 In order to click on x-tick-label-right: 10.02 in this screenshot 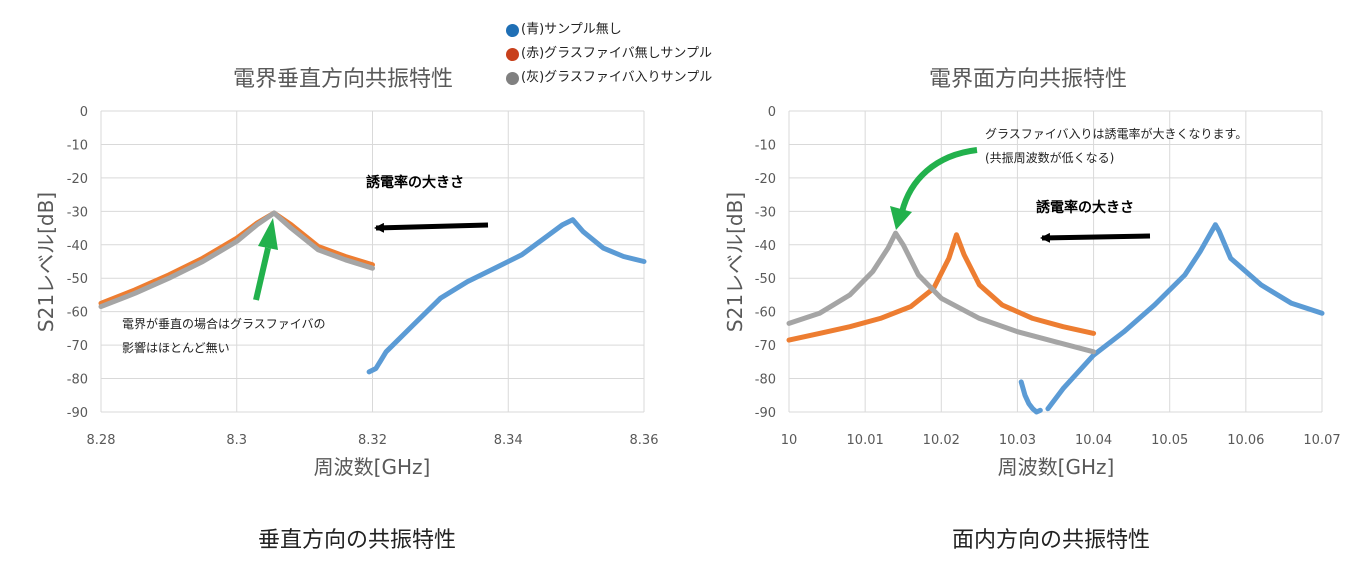, I will do `click(941, 440)`.